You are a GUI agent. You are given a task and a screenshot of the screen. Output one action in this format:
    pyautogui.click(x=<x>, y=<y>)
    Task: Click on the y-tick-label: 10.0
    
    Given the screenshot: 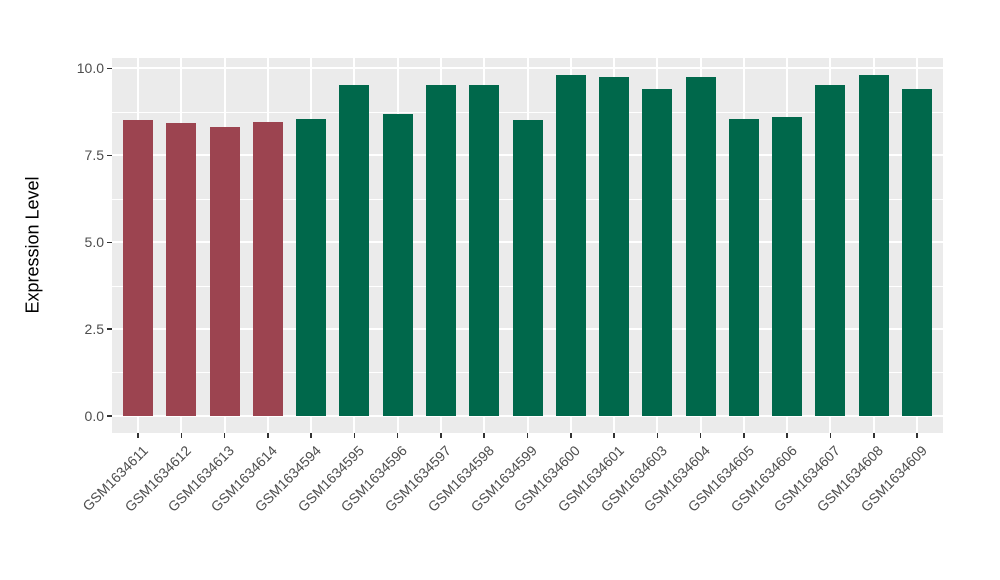 What is the action you would take?
    pyautogui.click(x=90, y=68)
    